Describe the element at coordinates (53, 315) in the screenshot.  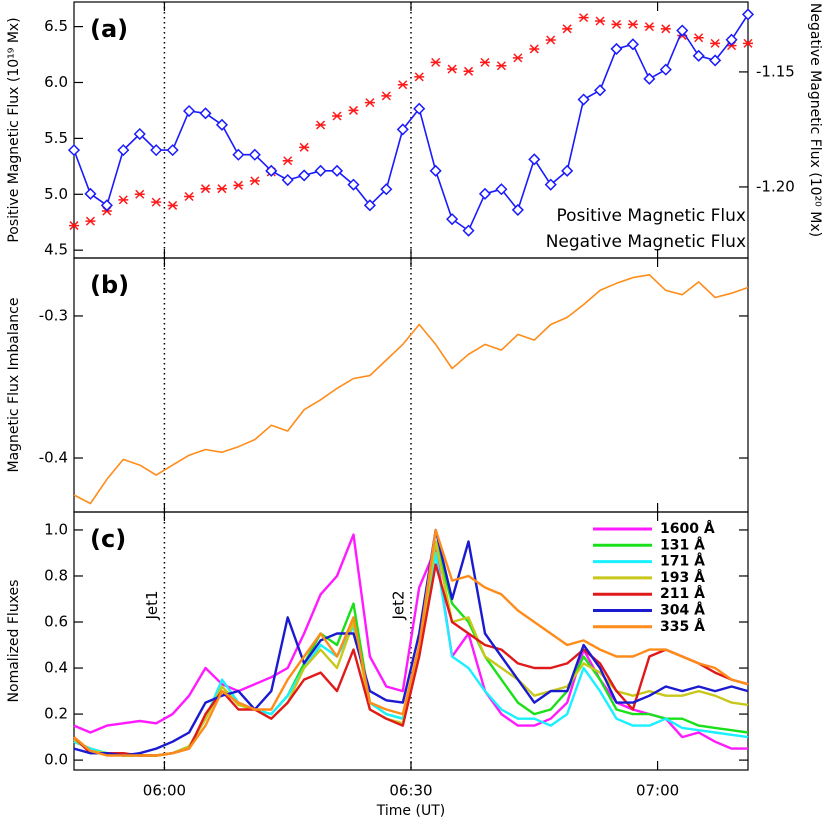
I see `y-tick-label: -0.3` at that location.